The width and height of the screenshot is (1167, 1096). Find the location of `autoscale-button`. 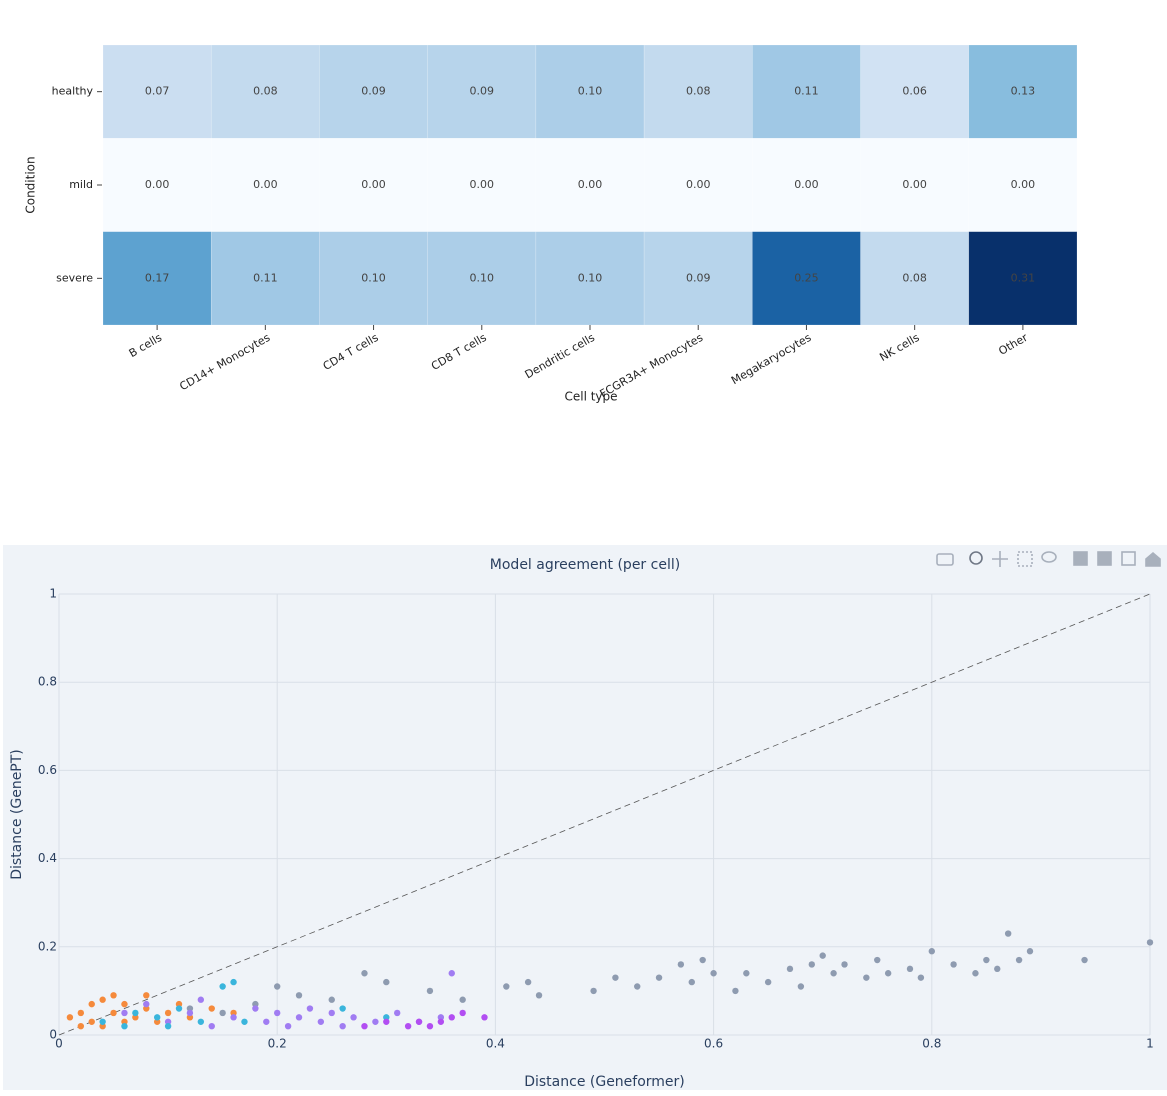

autoscale-button is located at coordinates (1128, 558).